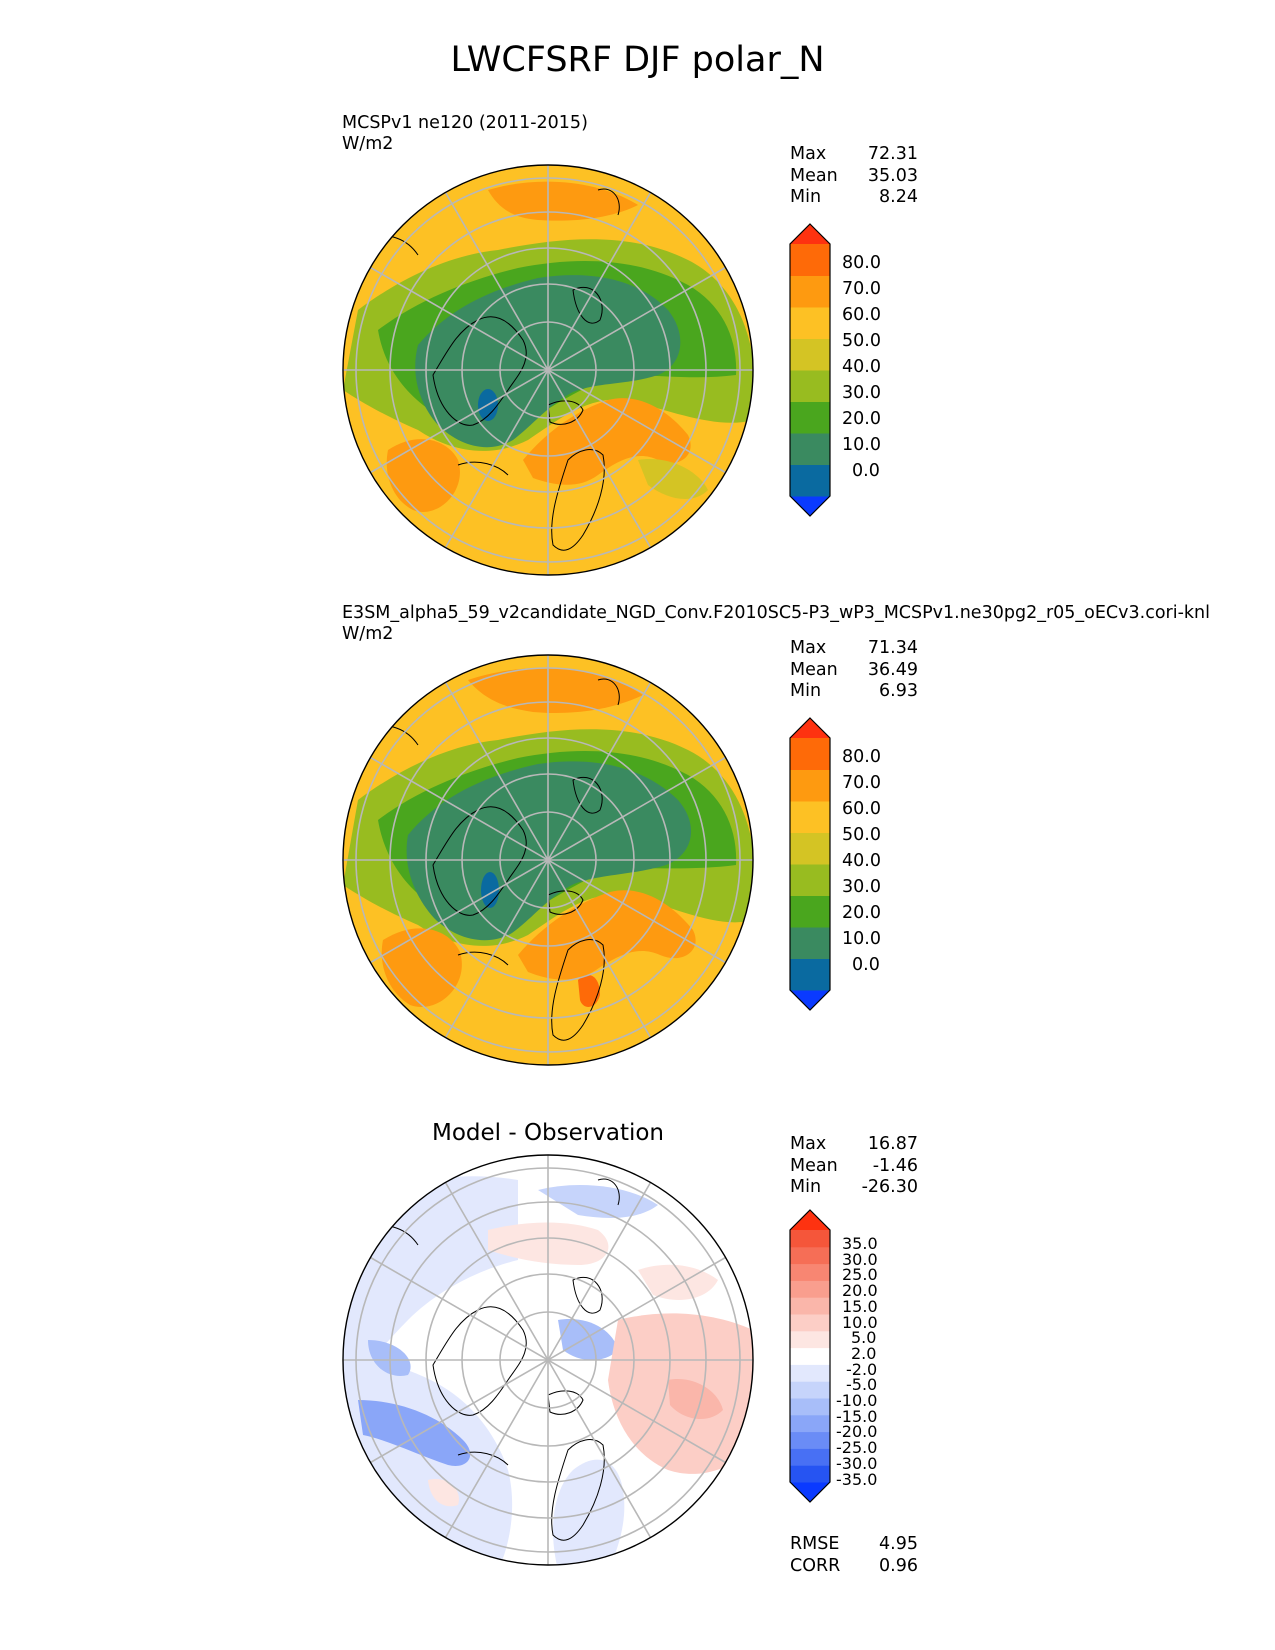  I want to click on panel-ref-colorbar, so click(810, 864).